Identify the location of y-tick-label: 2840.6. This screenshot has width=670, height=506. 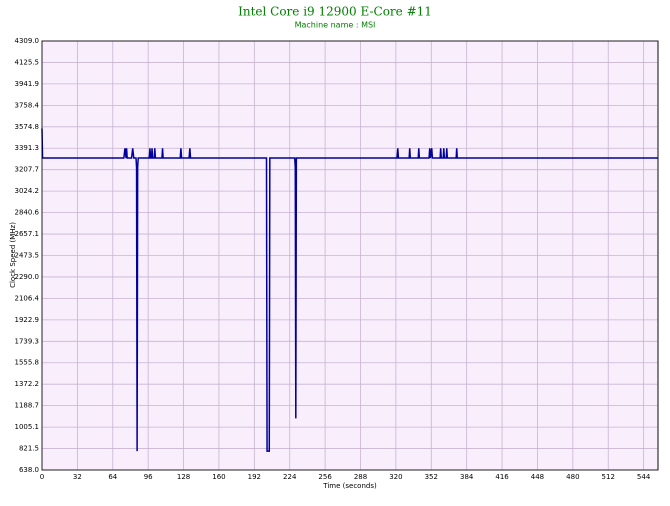
(27, 213).